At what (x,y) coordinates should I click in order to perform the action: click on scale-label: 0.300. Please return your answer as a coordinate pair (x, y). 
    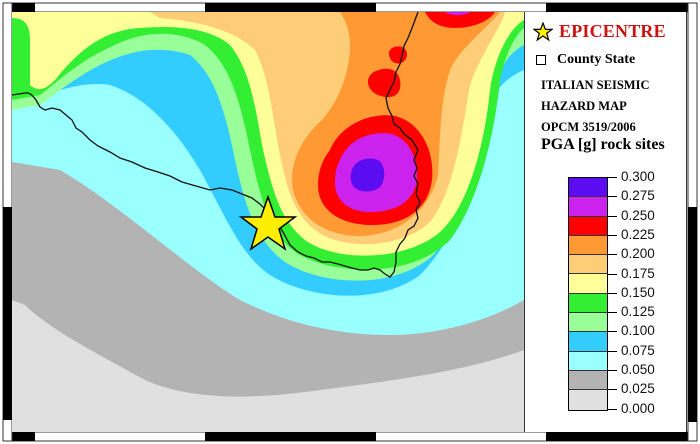
    Looking at the image, I should click on (638, 176).